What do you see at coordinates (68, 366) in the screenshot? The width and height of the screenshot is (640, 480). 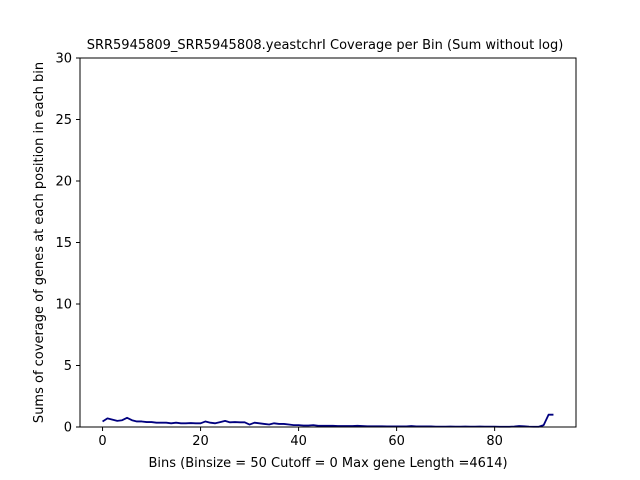 I see `y-tick-label: 5` at bounding box center [68, 366].